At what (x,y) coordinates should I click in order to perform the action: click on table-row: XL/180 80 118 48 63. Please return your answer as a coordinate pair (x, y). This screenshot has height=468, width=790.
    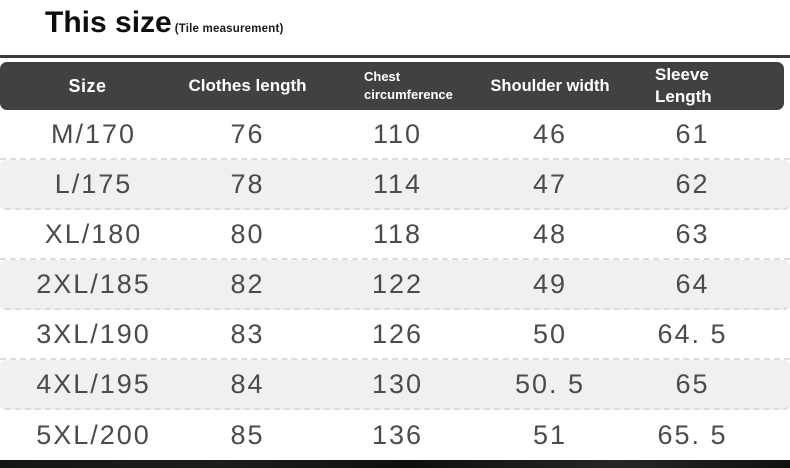
    Looking at the image, I should click on (395, 235).